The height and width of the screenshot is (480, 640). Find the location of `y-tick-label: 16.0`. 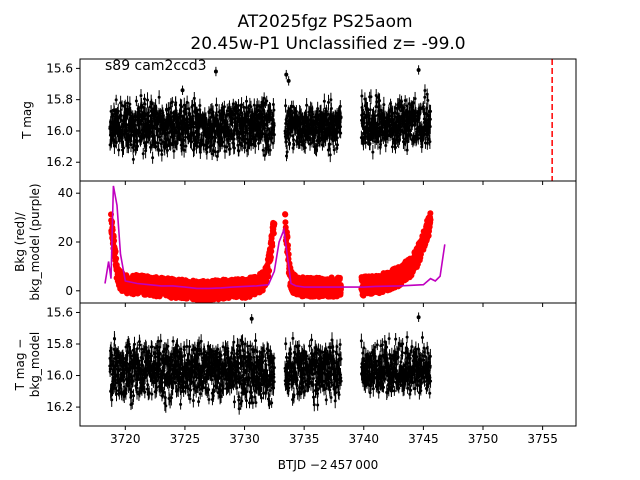

y-tick-label: 16.0 is located at coordinates (59, 131).